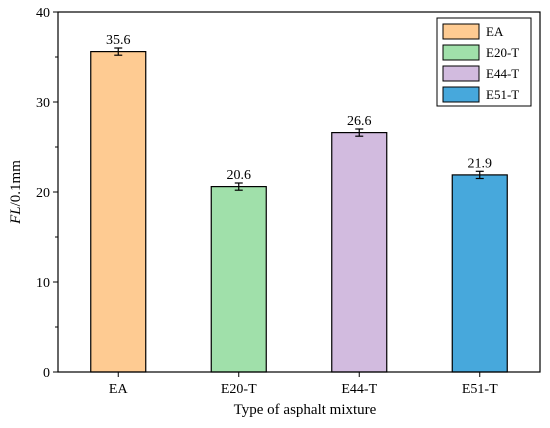  What do you see at coordinates (480, 163) in the screenshot?
I see `data-label-E51-T: 21.9` at bounding box center [480, 163].